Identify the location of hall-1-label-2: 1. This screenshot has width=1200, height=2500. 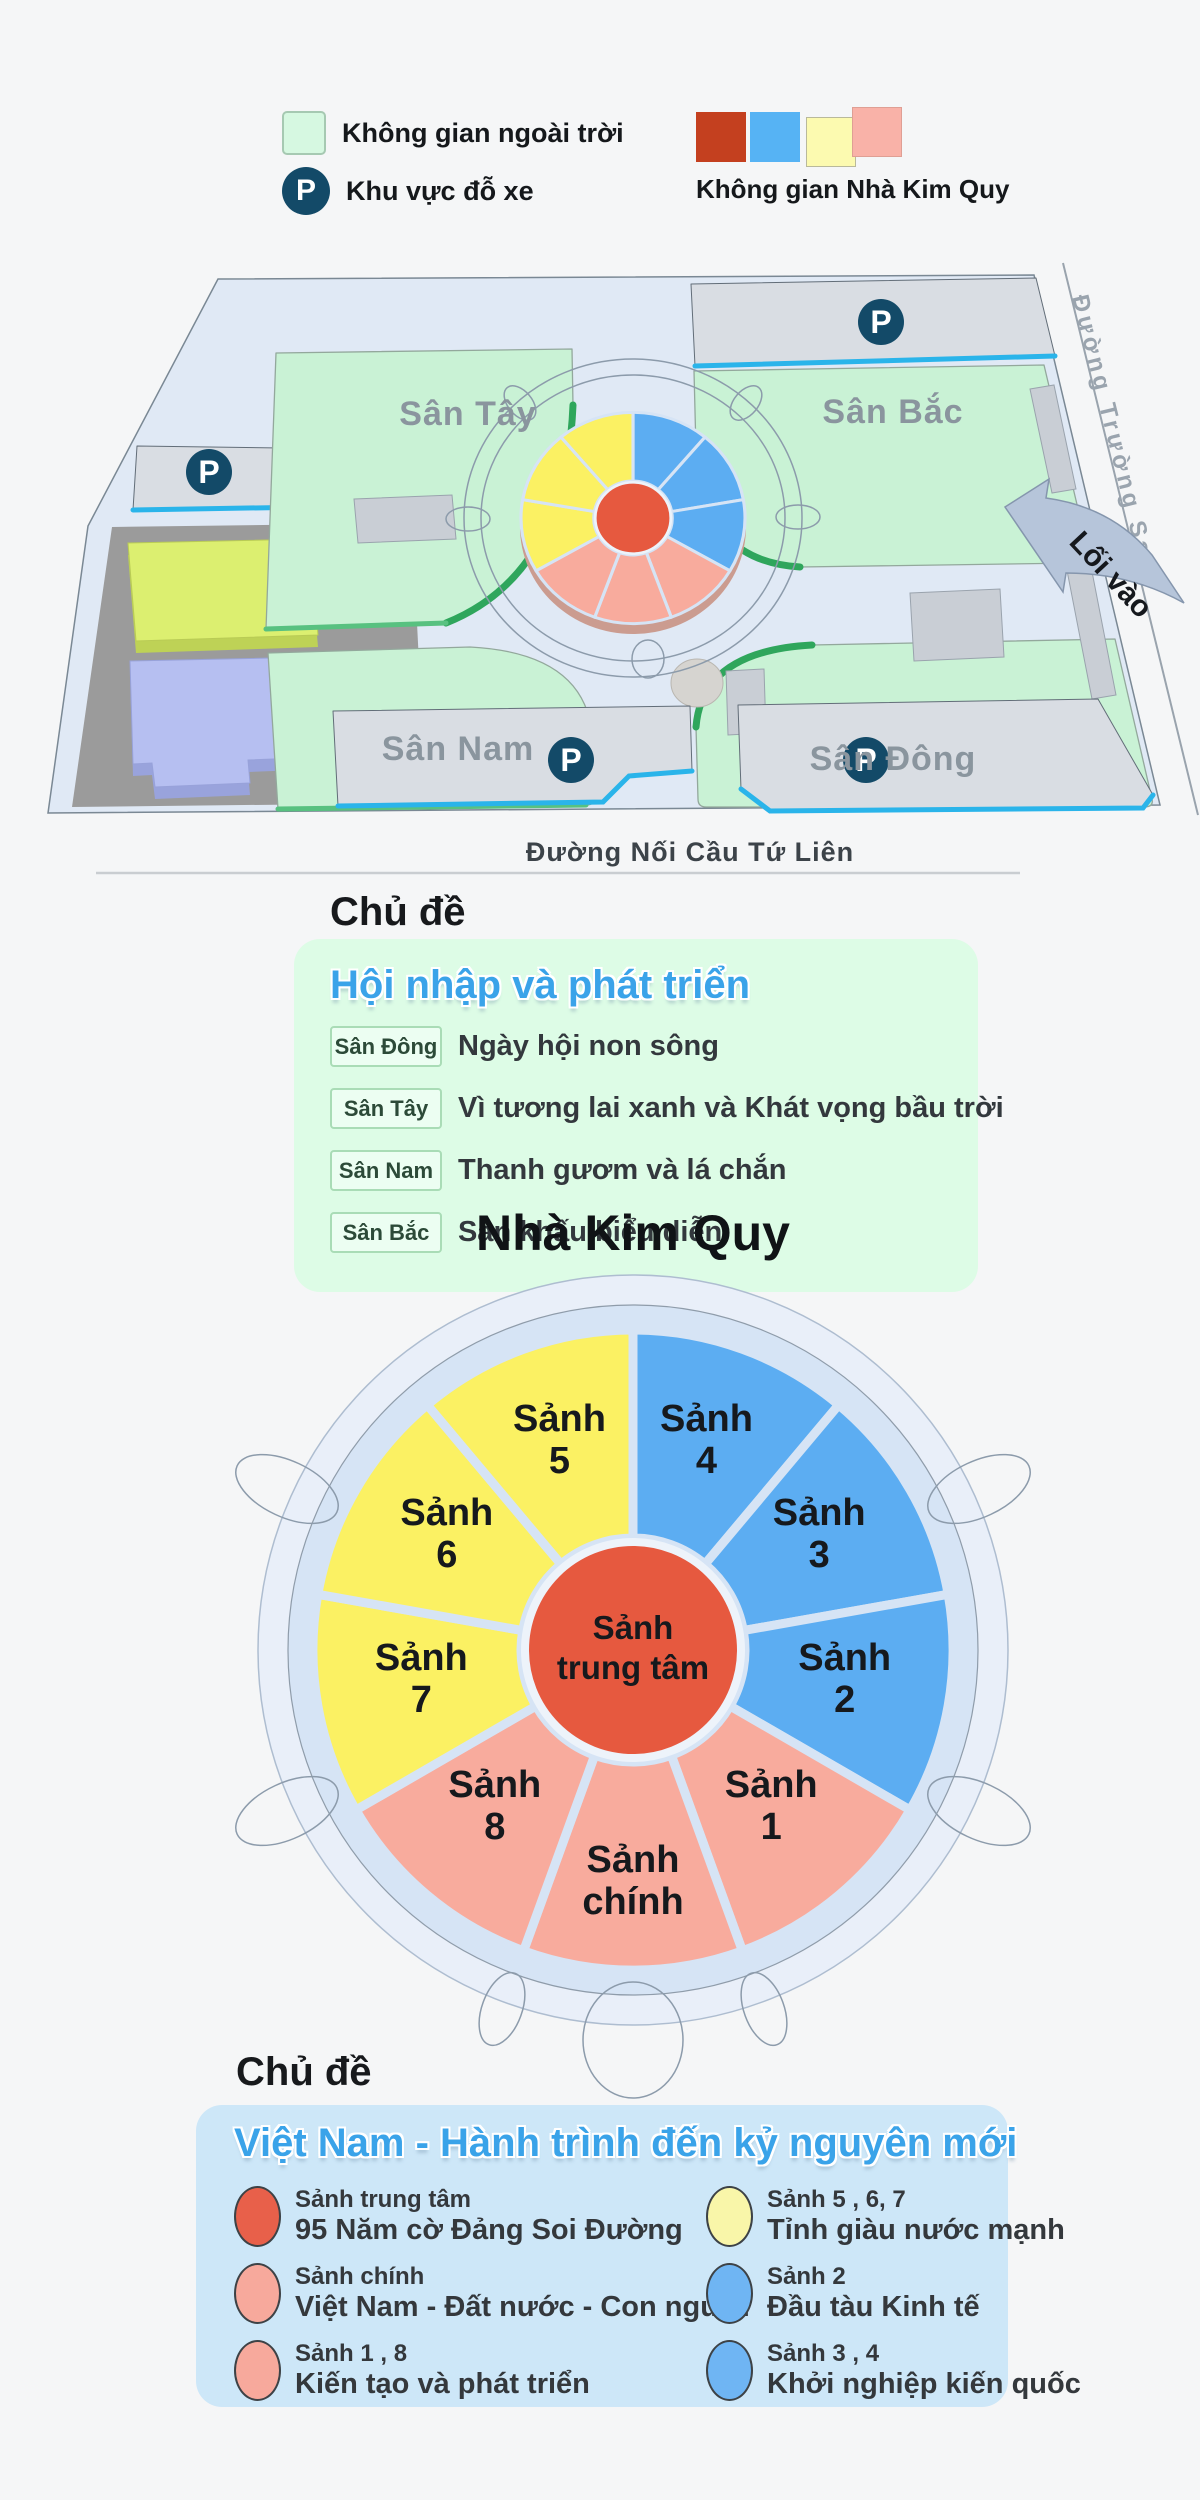
(771, 1827).